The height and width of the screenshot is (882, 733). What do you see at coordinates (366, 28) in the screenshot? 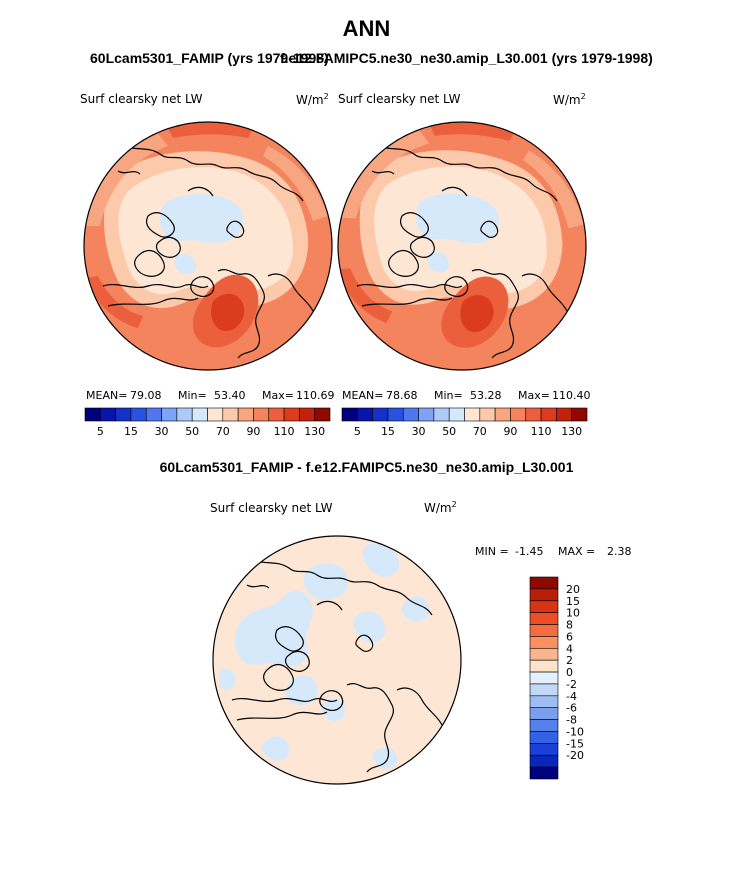
I see `figure-title: ANN` at bounding box center [366, 28].